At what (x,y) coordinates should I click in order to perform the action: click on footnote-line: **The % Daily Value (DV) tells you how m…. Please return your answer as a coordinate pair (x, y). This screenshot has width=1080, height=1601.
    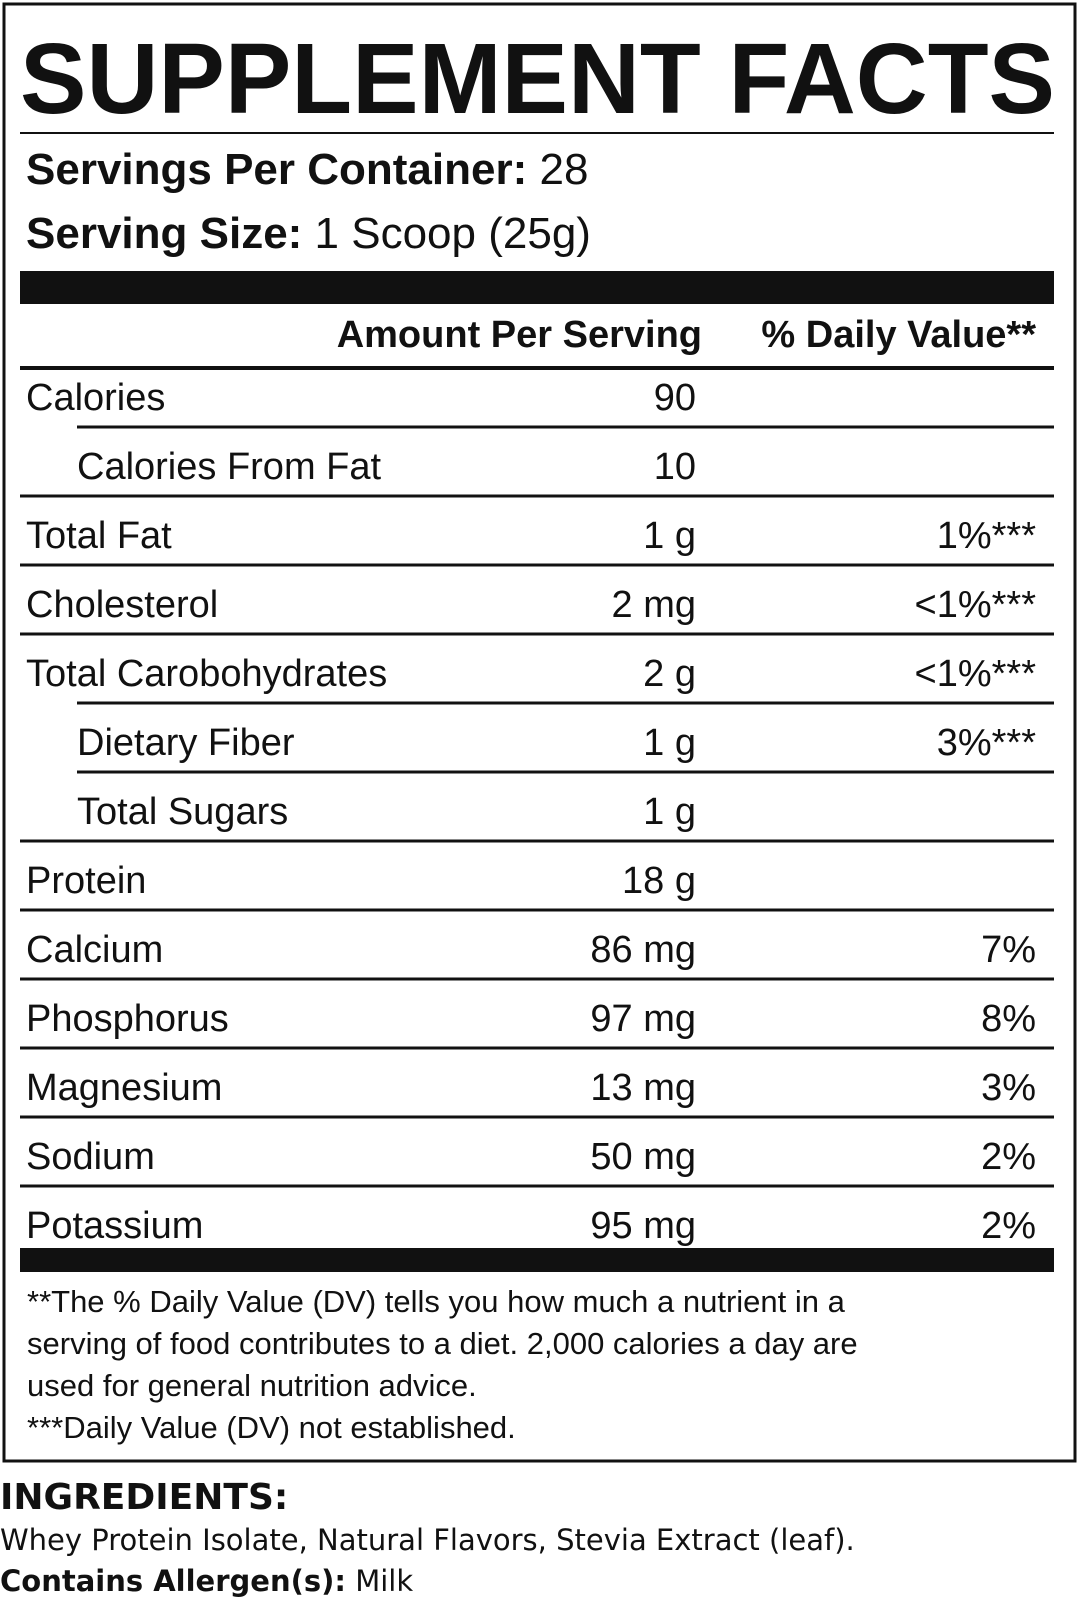
    Looking at the image, I should click on (436, 1301).